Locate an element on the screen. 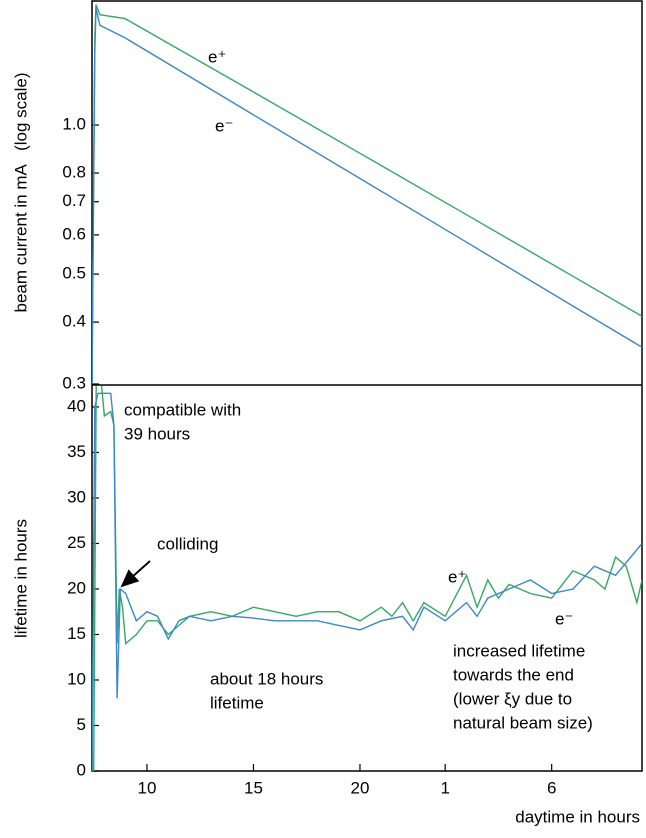 The width and height of the screenshot is (646, 838). series-label: e⁺ is located at coordinates (217, 56).